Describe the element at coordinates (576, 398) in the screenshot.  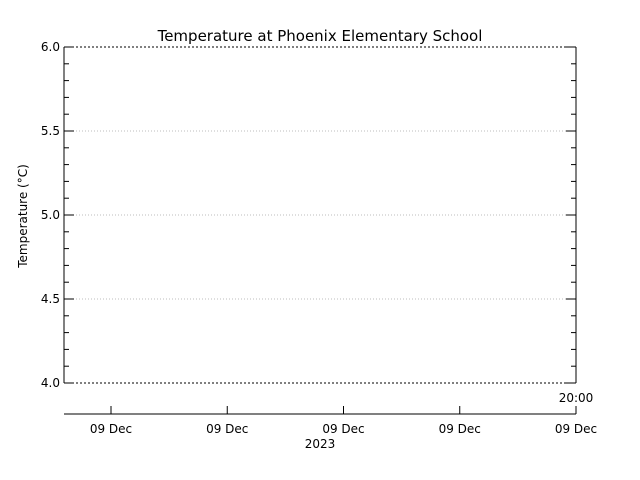
I see `x-time-label: 20:00` at that location.